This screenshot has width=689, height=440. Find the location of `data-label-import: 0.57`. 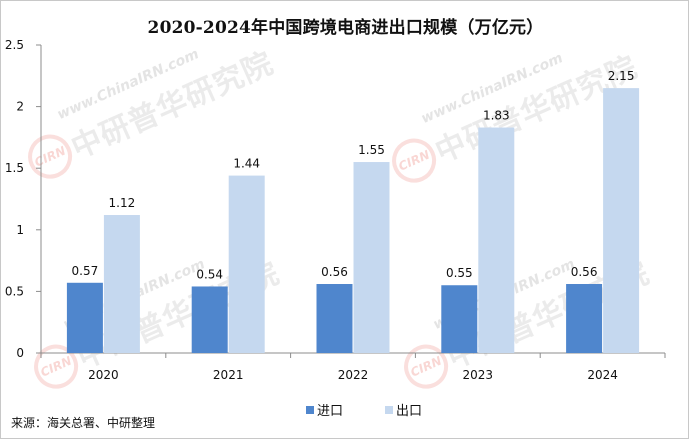

data-label-import: 0.57 is located at coordinates (85, 271).